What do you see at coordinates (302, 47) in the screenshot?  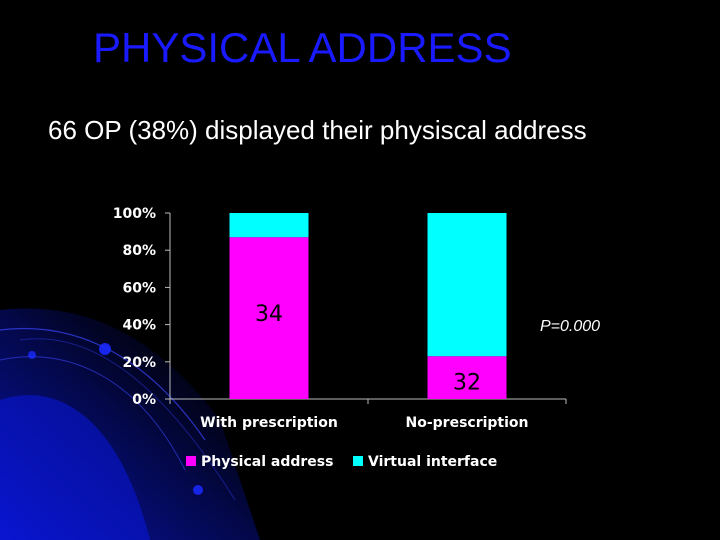 I see `slide-title: PHYSICAL ADDRESS` at bounding box center [302, 47].